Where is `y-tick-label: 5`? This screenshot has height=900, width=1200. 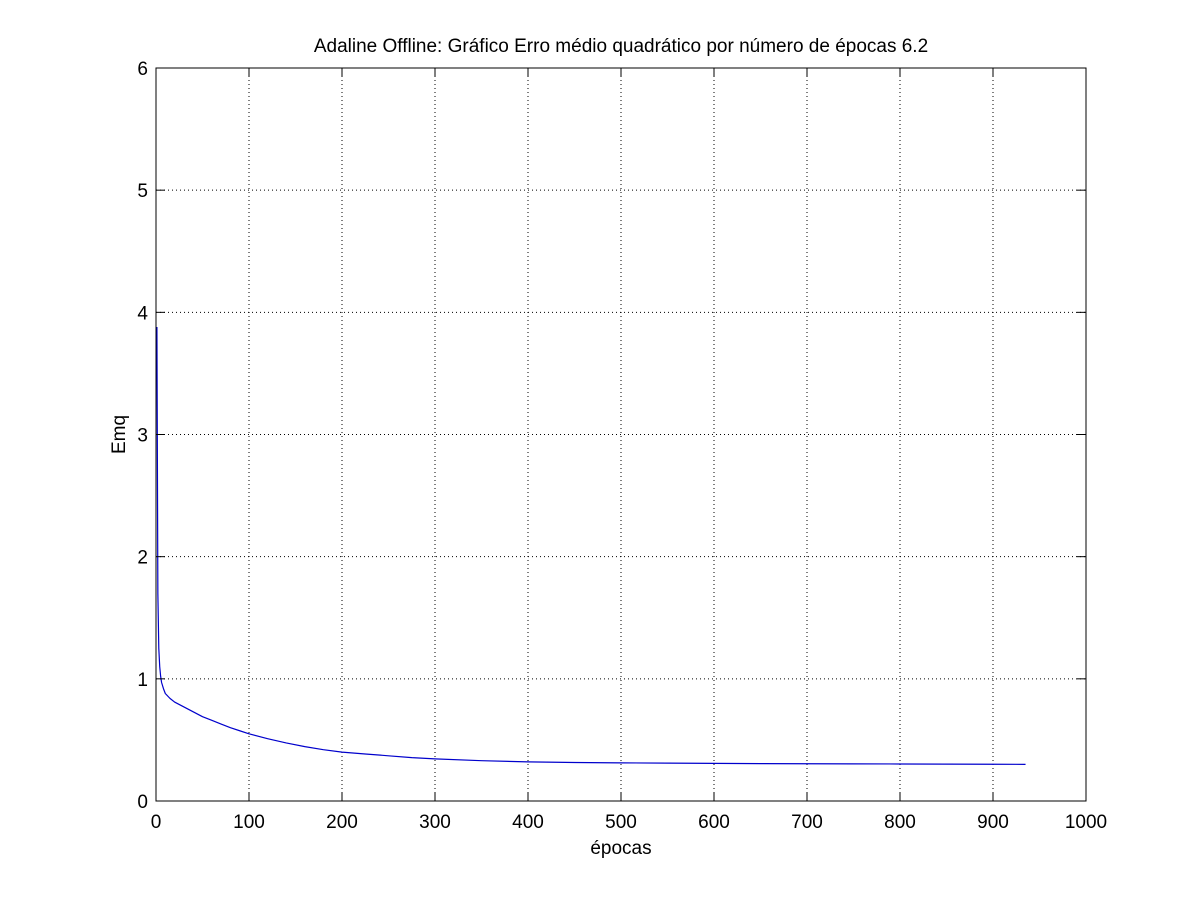 y-tick-label: 5 is located at coordinates (142, 191).